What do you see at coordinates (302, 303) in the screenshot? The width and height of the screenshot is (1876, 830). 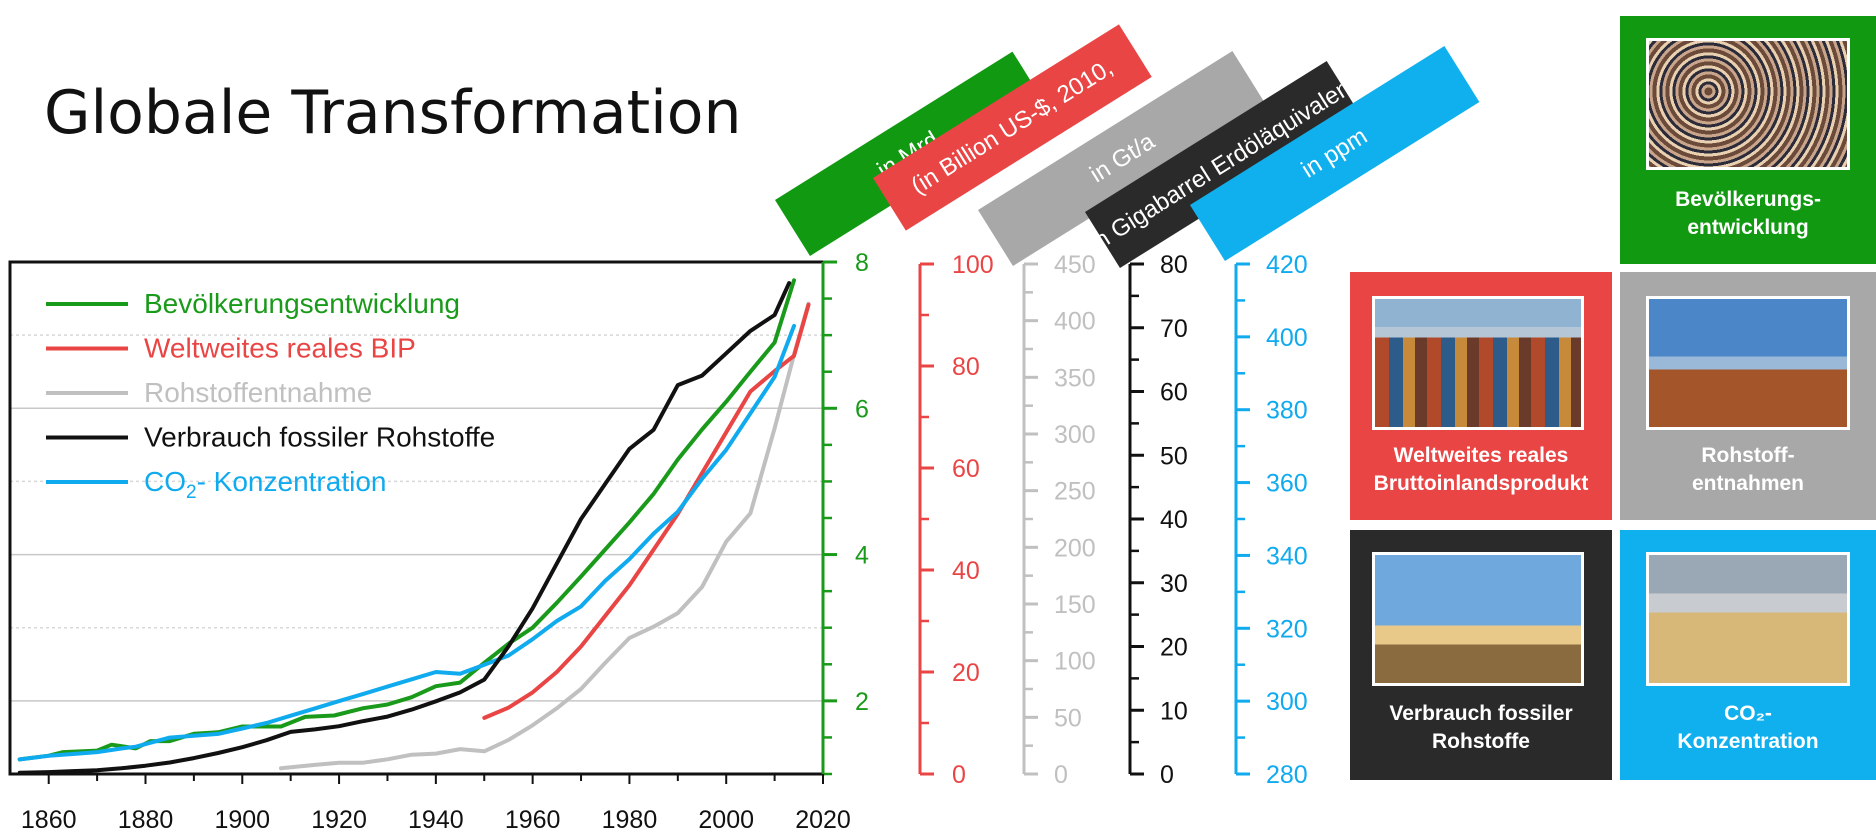 I see `legend-label-population: Bevölkerungsentwicklung` at bounding box center [302, 303].